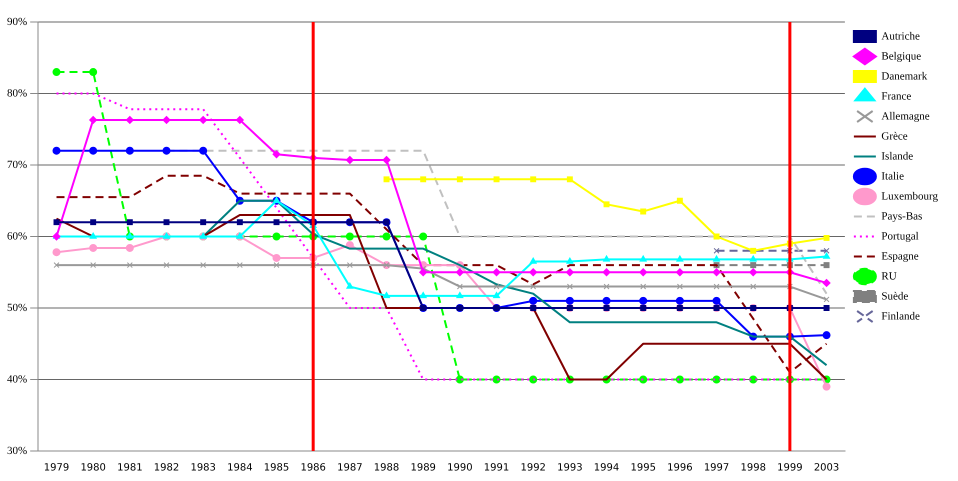  What do you see at coordinates (17, 236) in the screenshot?
I see `y-tick-label: 60%` at bounding box center [17, 236].